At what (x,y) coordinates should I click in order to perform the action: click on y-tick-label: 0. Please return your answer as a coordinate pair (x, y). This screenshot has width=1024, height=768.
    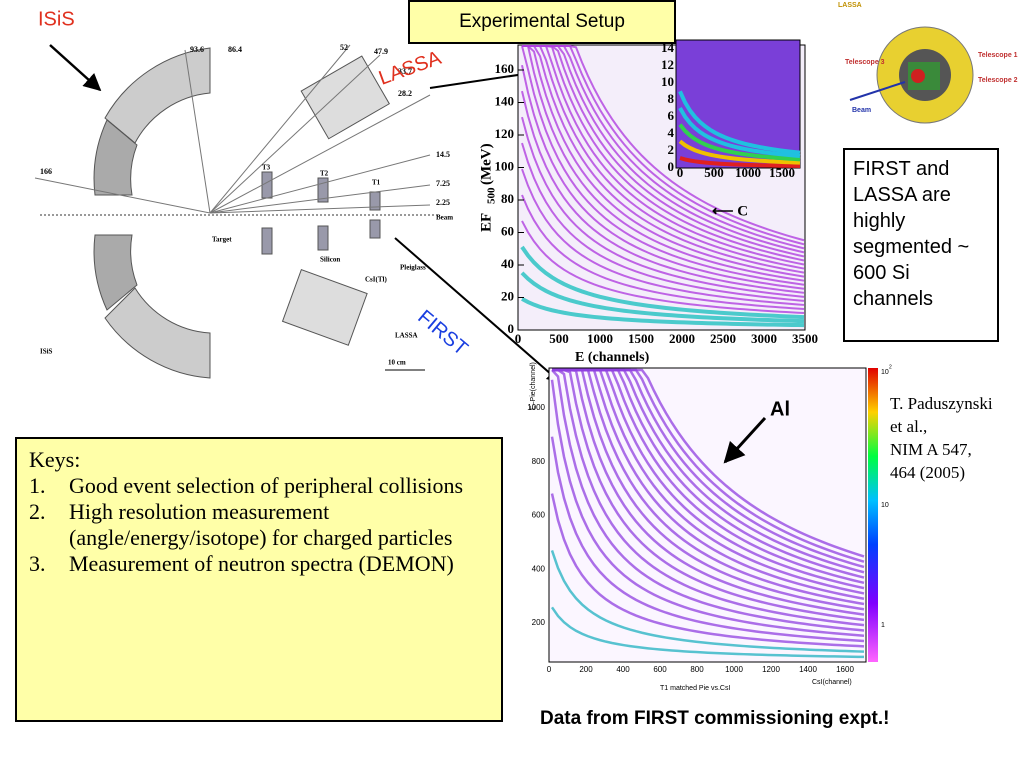
    Looking at the image, I should click on (511, 328).